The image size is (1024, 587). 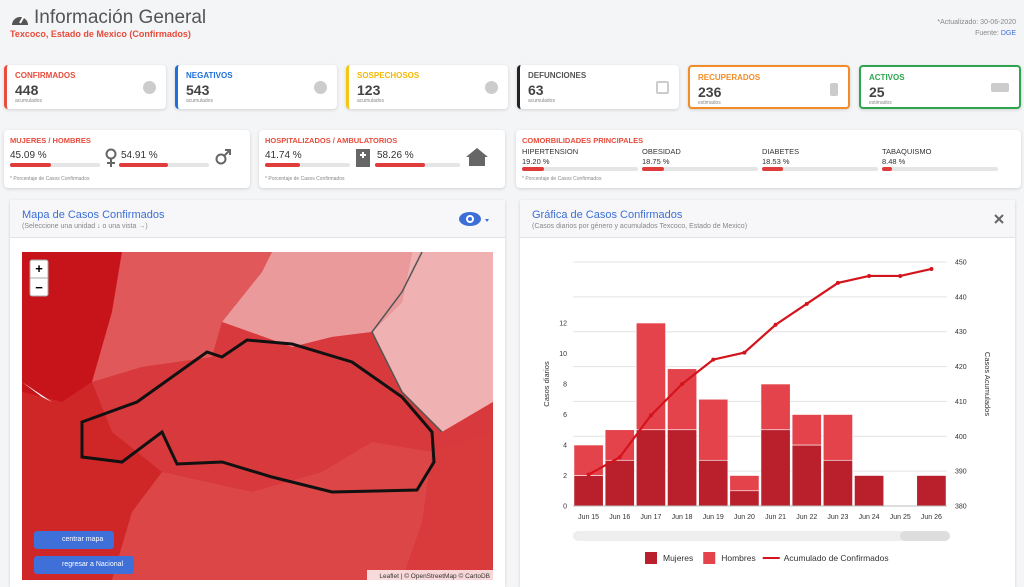 What do you see at coordinates (709, 558) in the screenshot?
I see `legend-swatch` at bounding box center [709, 558].